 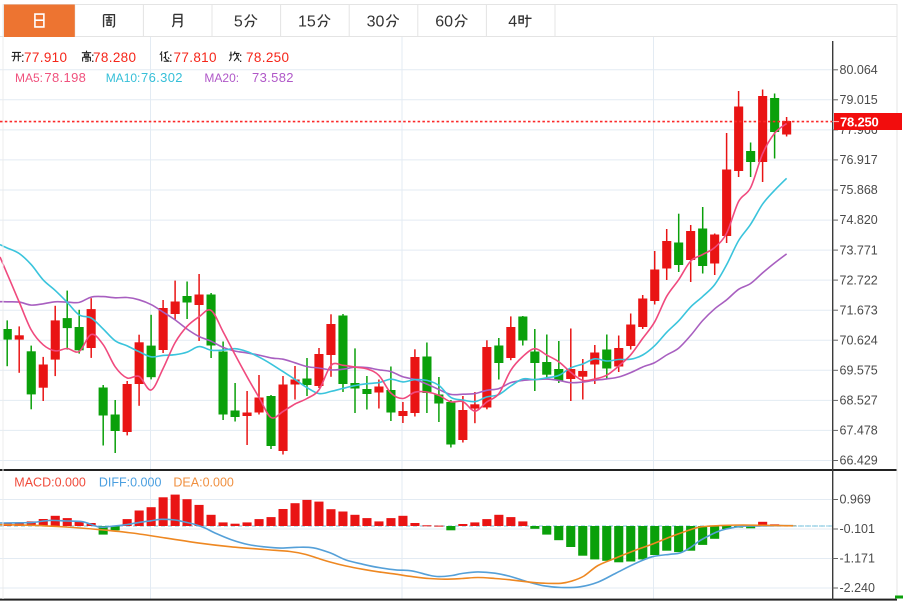 What do you see at coordinates (195, 57) in the screenshot?
I see `svg-text: 77.810` at bounding box center [195, 57].